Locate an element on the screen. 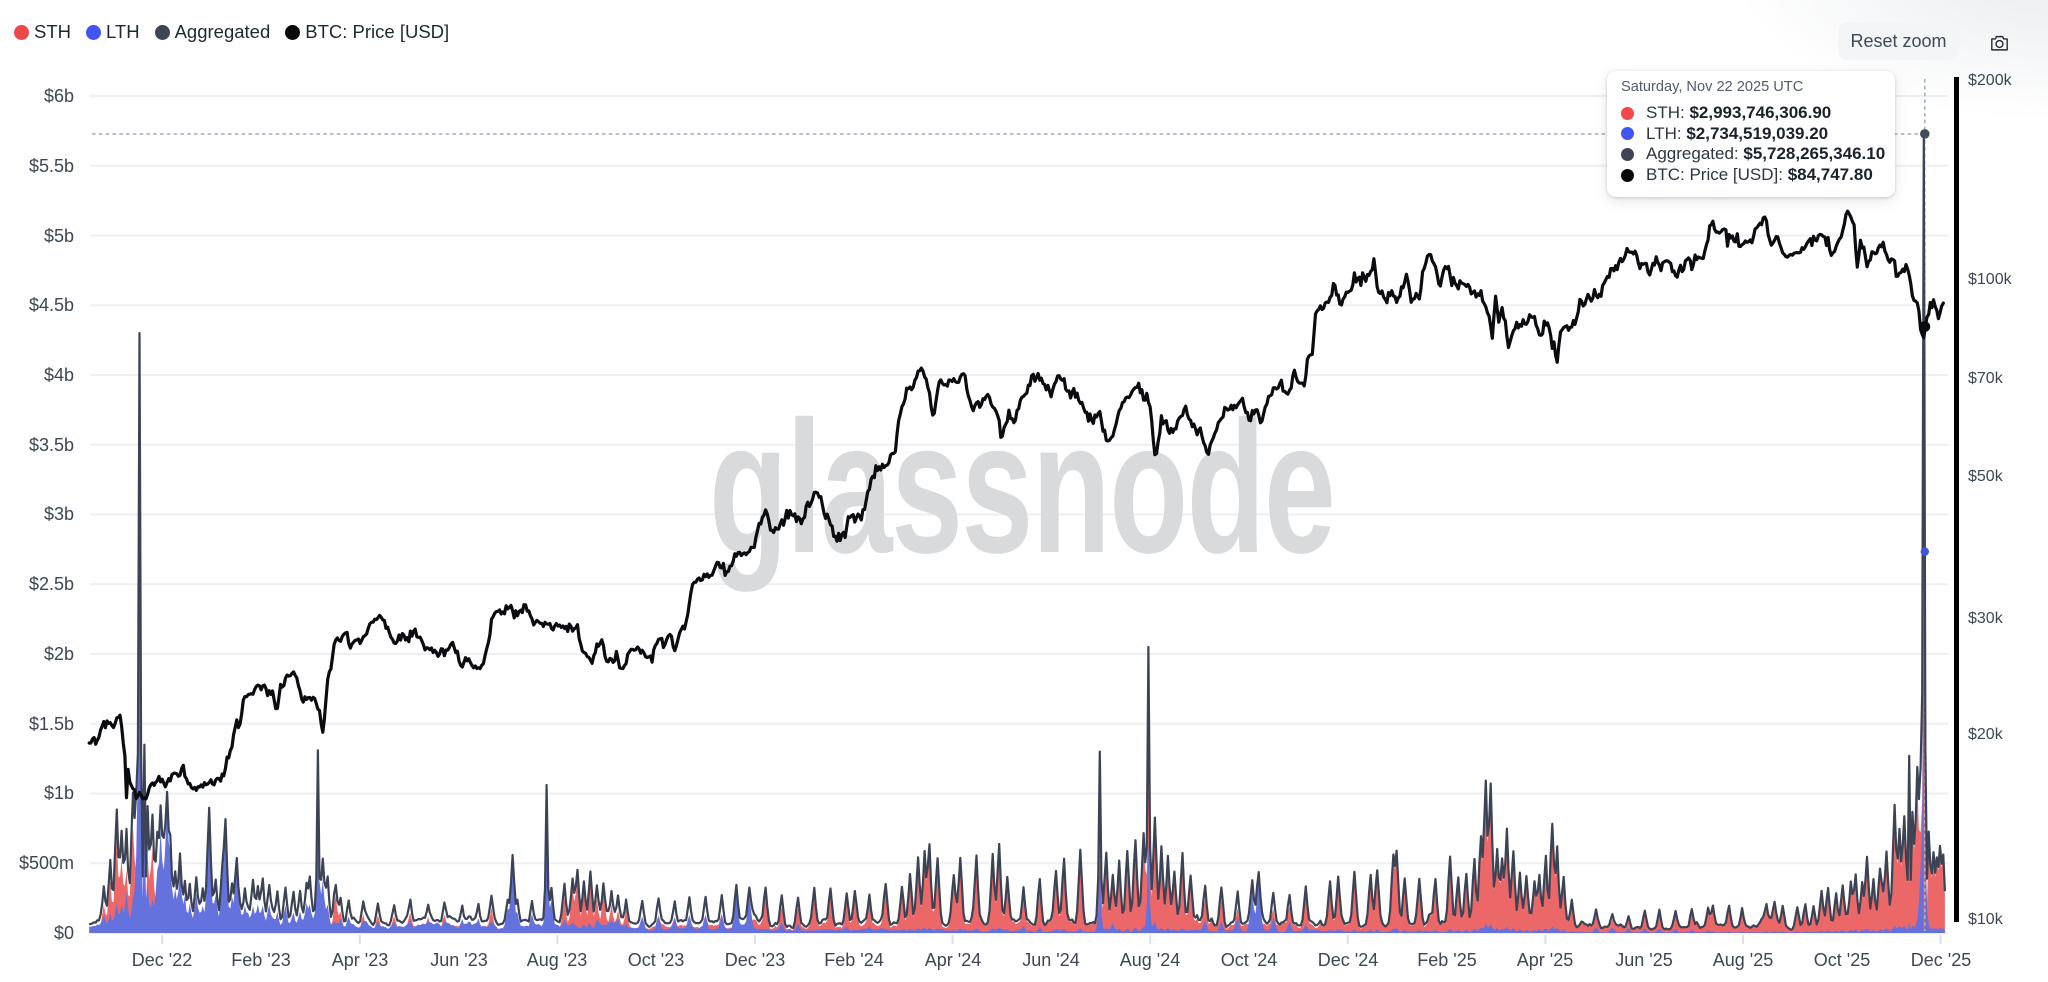 This screenshot has height=982, width=2048. svg-text: glassnode is located at coordinates (1021, 488).